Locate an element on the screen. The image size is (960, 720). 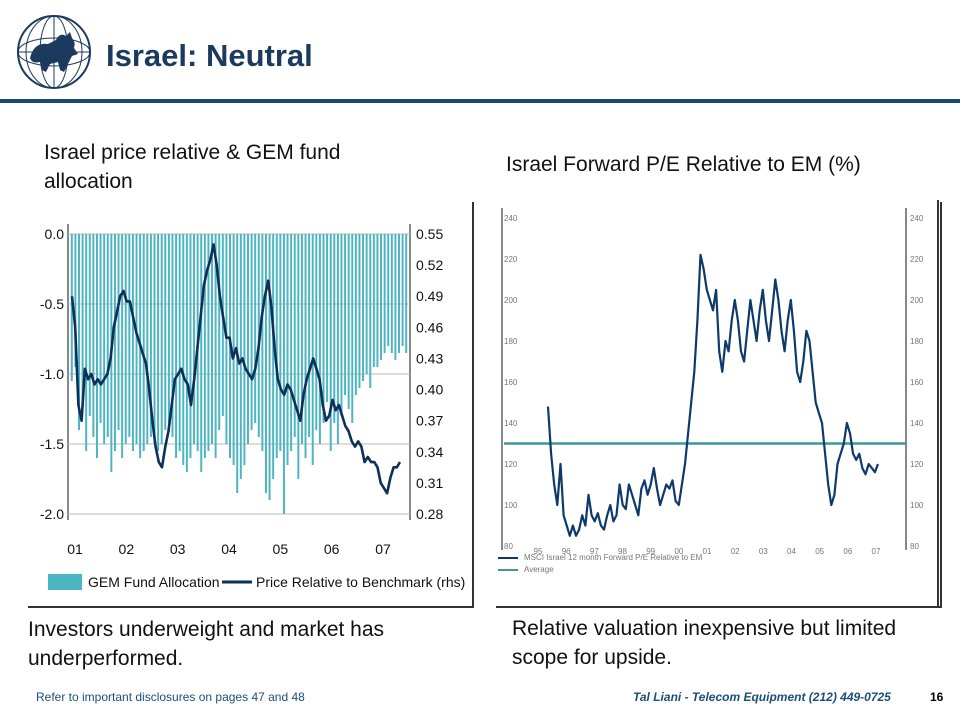
y-right-tick-label: 140 is located at coordinates (917, 423).